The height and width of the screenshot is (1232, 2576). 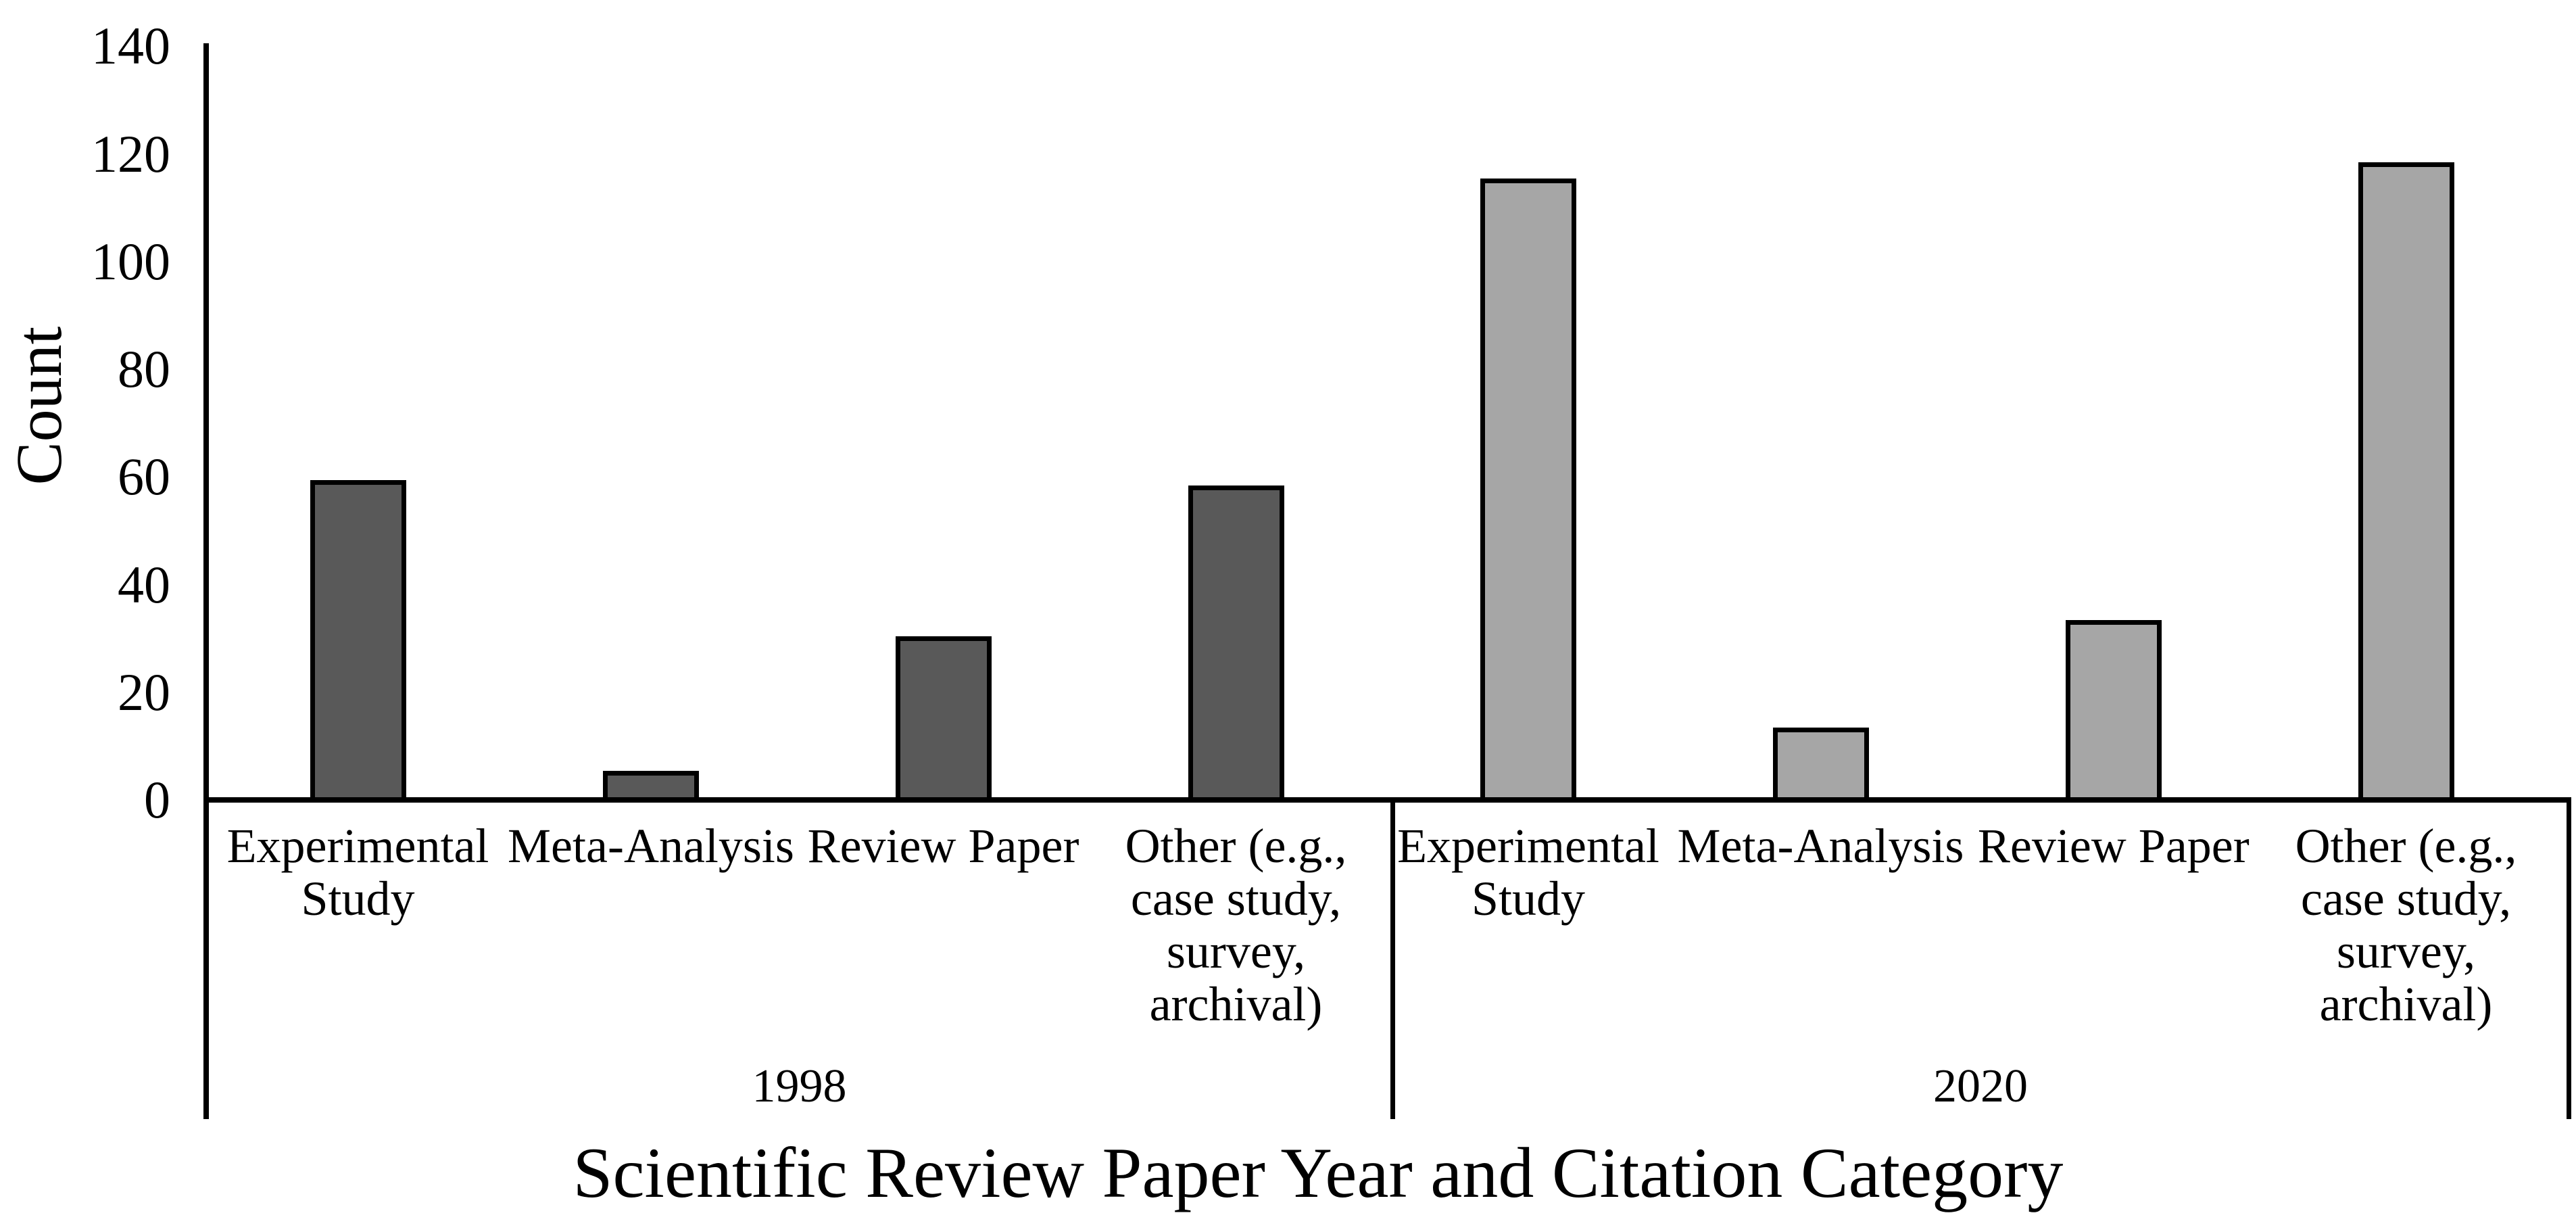 I want to click on x-axis-line, so click(x=1387, y=800).